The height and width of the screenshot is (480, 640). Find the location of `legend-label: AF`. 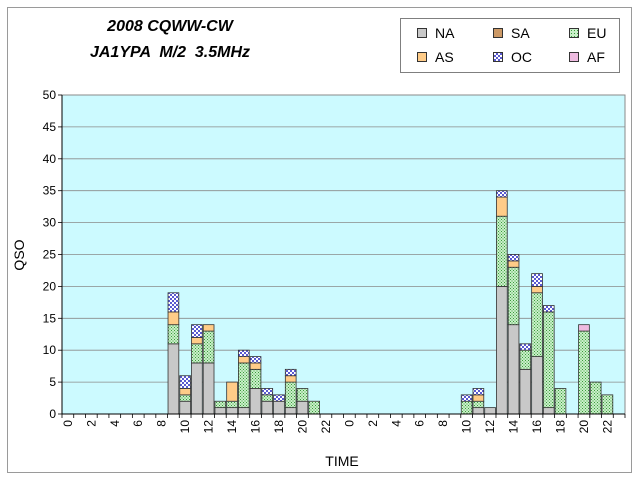

legend-label: AF is located at coordinates (596, 57).